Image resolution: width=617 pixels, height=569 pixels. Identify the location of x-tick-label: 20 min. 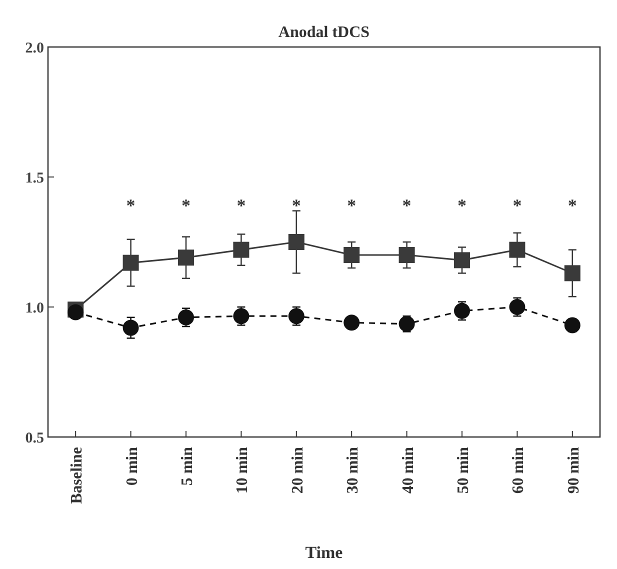
(297, 470).